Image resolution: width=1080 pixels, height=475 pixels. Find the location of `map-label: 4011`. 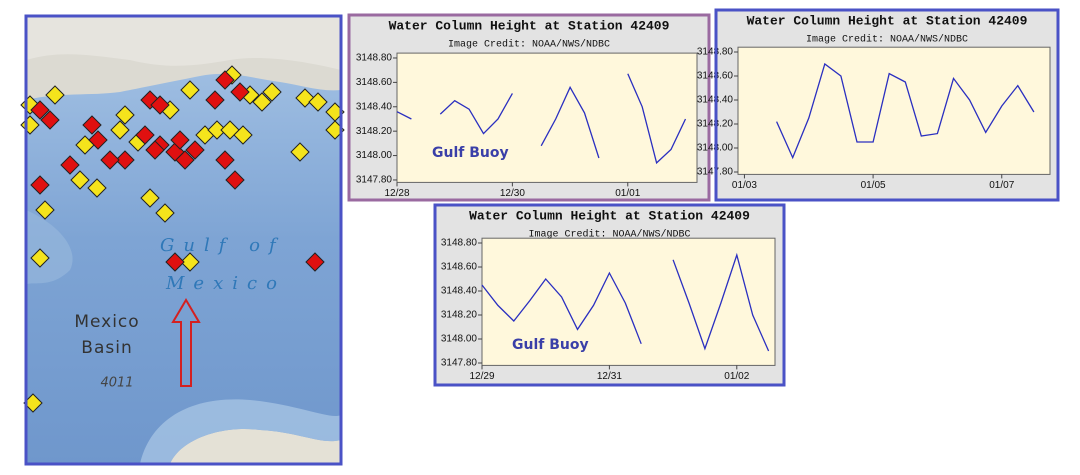

map-label: 4011 is located at coordinates (116, 383).